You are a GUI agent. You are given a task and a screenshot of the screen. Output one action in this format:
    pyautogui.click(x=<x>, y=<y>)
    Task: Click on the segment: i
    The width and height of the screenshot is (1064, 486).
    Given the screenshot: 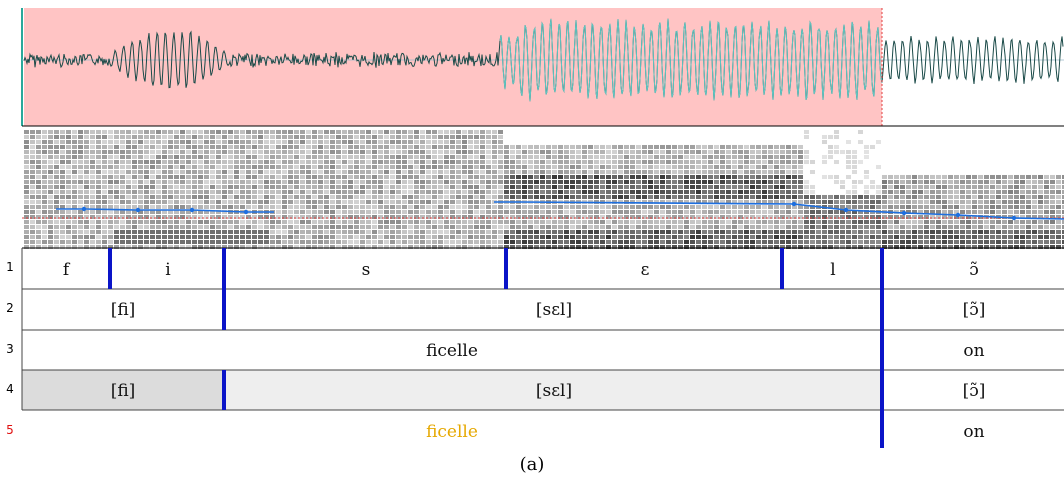 What is the action you would take?
    pyautogui.click(x=168, y=270)
    